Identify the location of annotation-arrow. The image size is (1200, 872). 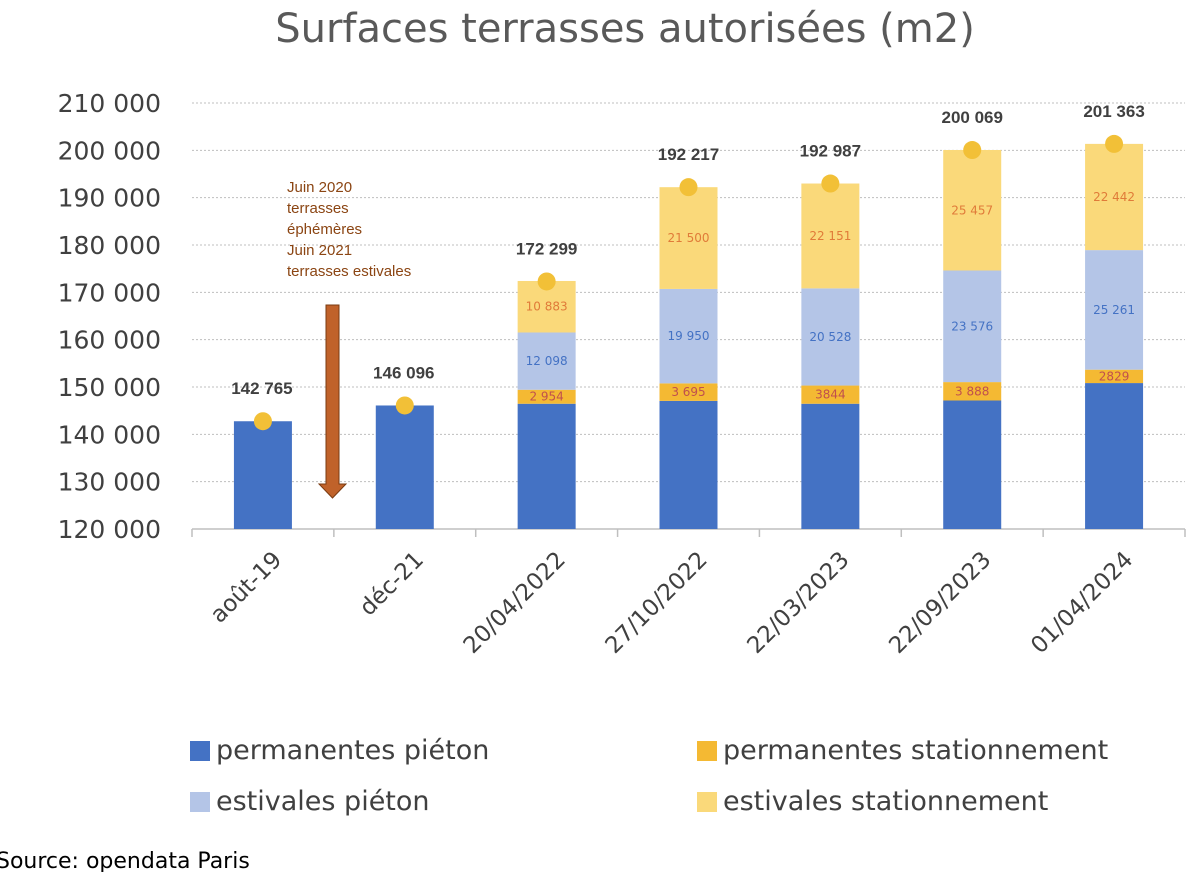
(332, 401).